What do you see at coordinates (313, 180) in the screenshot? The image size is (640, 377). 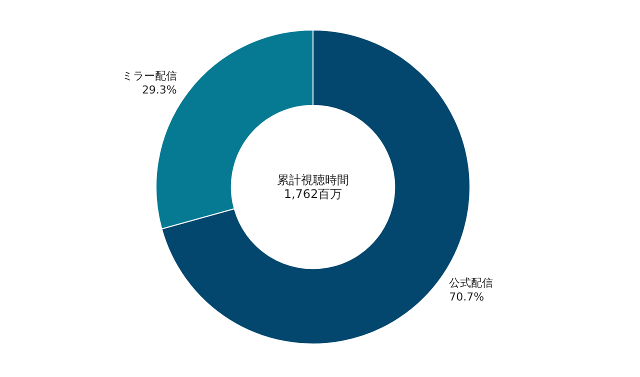 I see `text: 累計視聴時間` at bounding box center [313, 180].